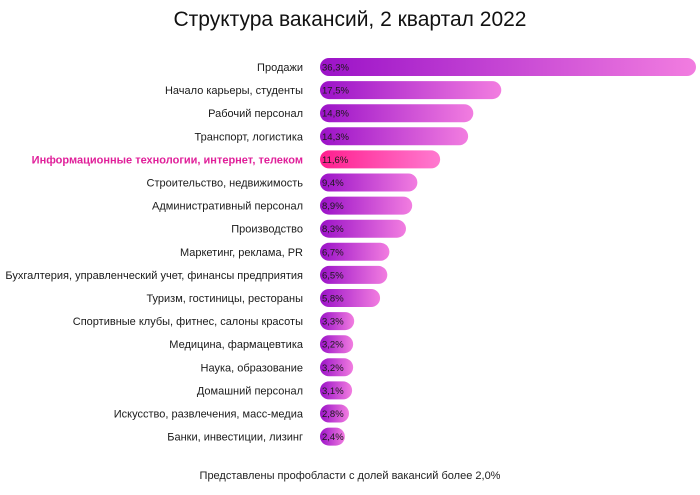  I want to click on category-label-15: Искусство, развлечения, масс-медиа, so click(209, 415).